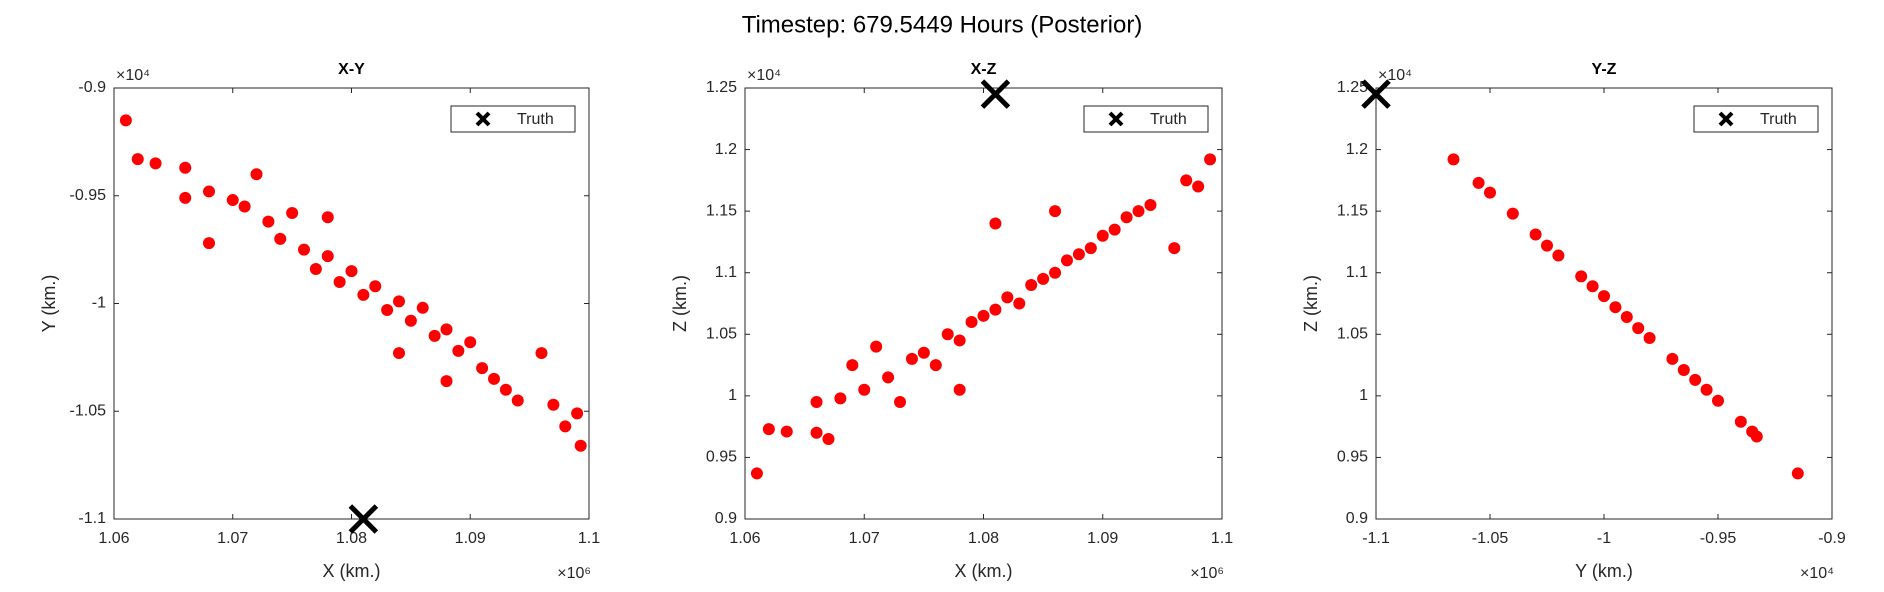 Image resolution: width=1884 pixels, height=592 pixels. Describe the element at coordinates (744, 538) in the screenshot. I see `x-tick-label: 1.06` at that location.